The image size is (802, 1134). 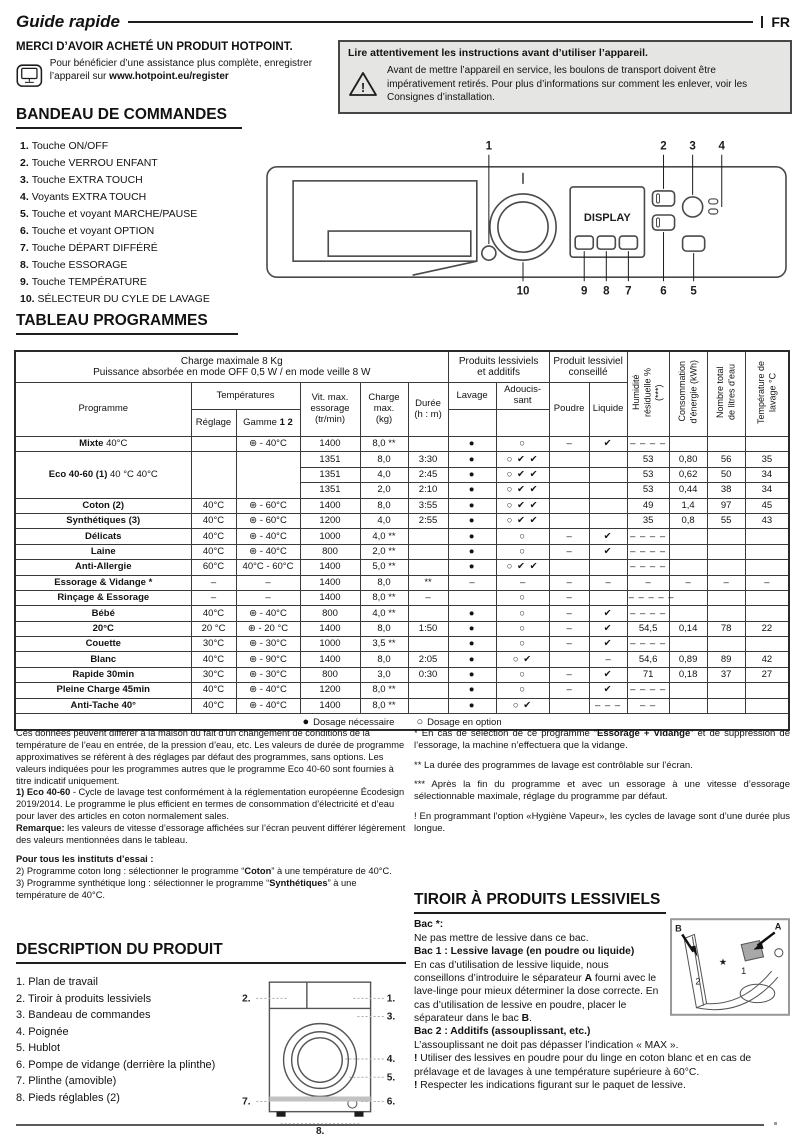 I want to click on drawer-label-1: 1, so click(x=743, y=972).